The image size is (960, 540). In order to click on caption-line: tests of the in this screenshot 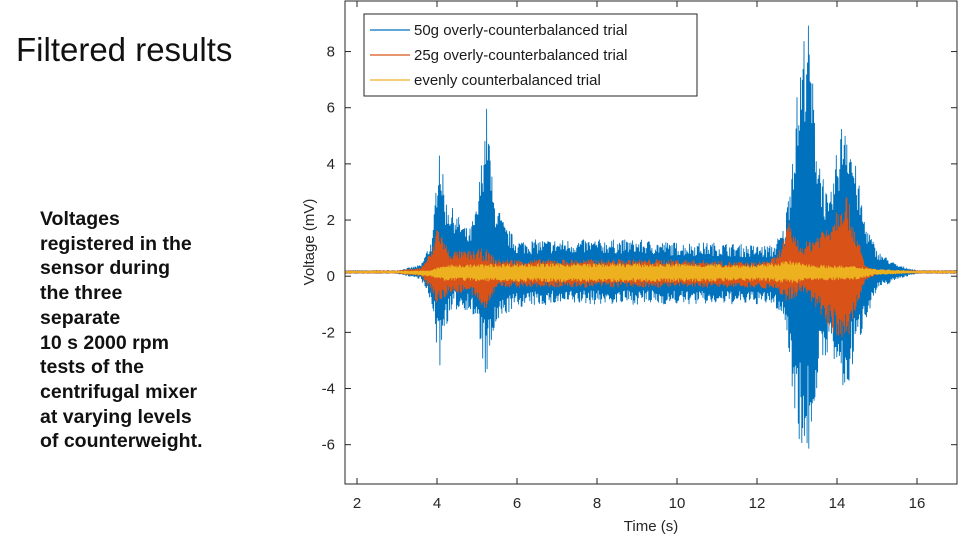, I will do `click(92, 367)`.